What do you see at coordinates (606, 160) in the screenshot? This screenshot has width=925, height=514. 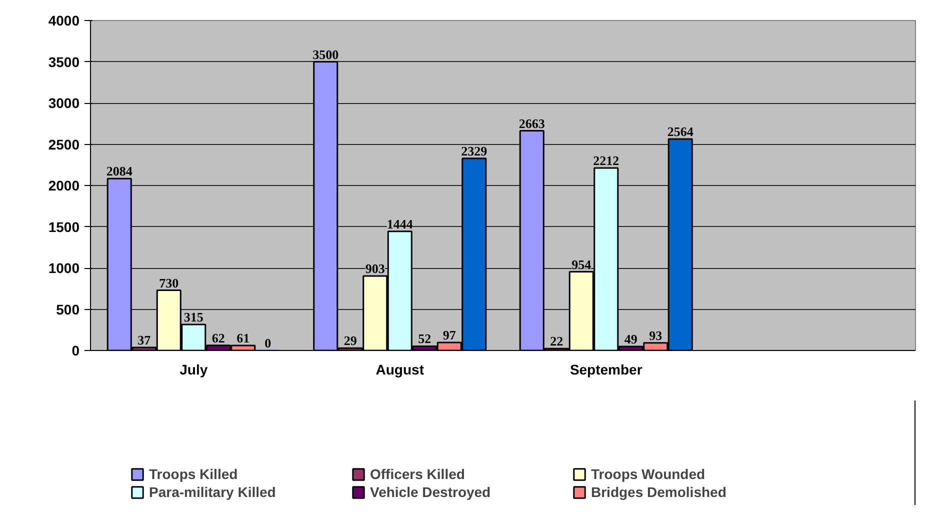 I see `data-label: 2212` at bounding box center [606, 160].